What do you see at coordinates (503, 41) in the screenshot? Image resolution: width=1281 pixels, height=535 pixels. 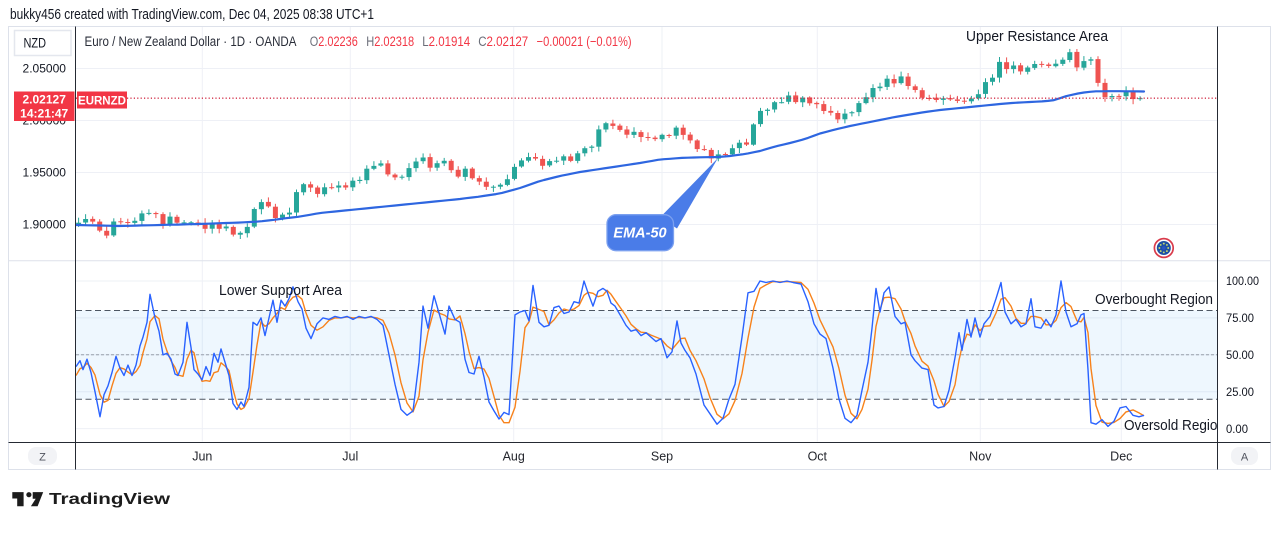 I see `svg-text: C2.02127` at bounding box center [503, 41].